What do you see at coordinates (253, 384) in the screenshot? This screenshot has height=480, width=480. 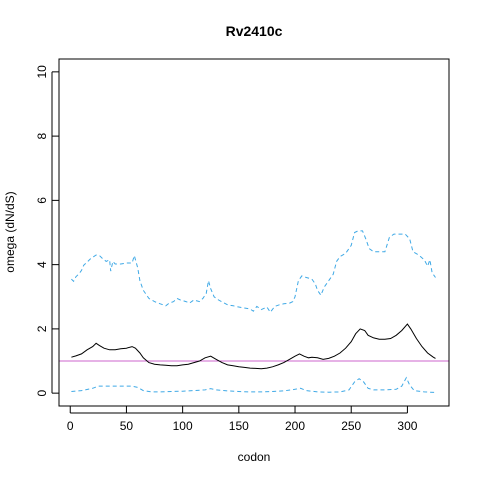 I see `series-line-lower-bound` at bounding box center [253, 384].